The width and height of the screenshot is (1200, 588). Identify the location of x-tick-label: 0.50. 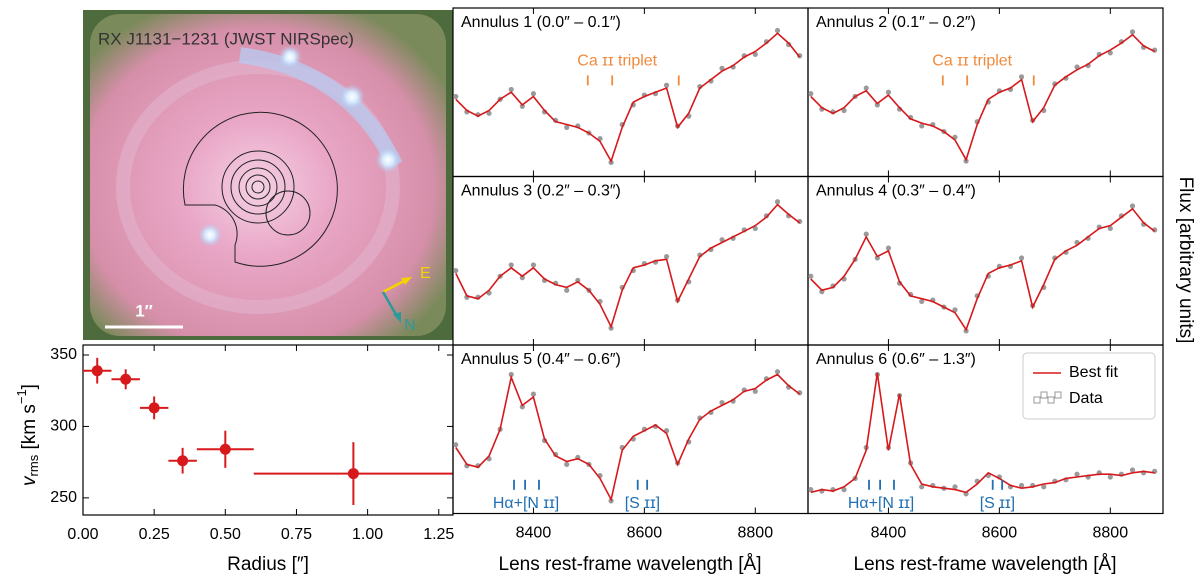
(225, 534).